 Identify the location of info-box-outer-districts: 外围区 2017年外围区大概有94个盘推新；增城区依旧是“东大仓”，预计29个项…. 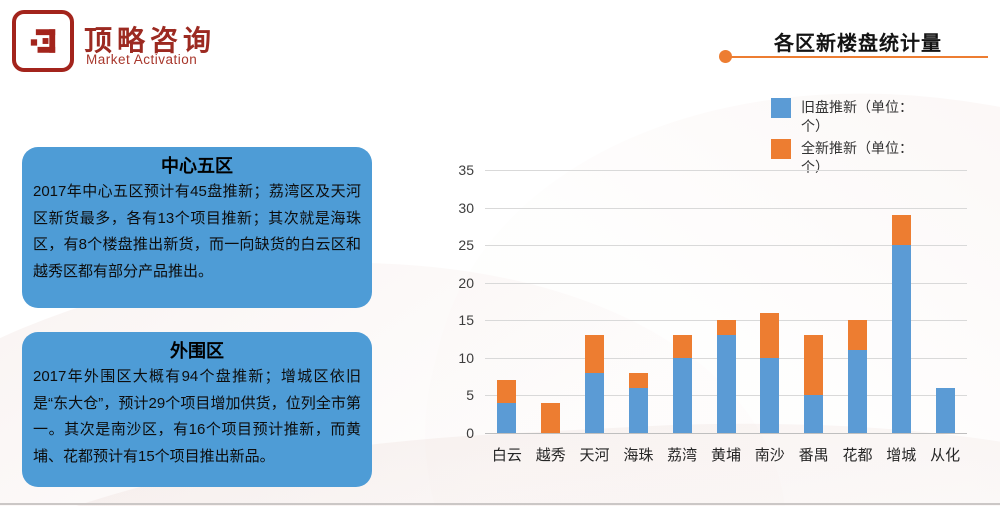
(197, 409).